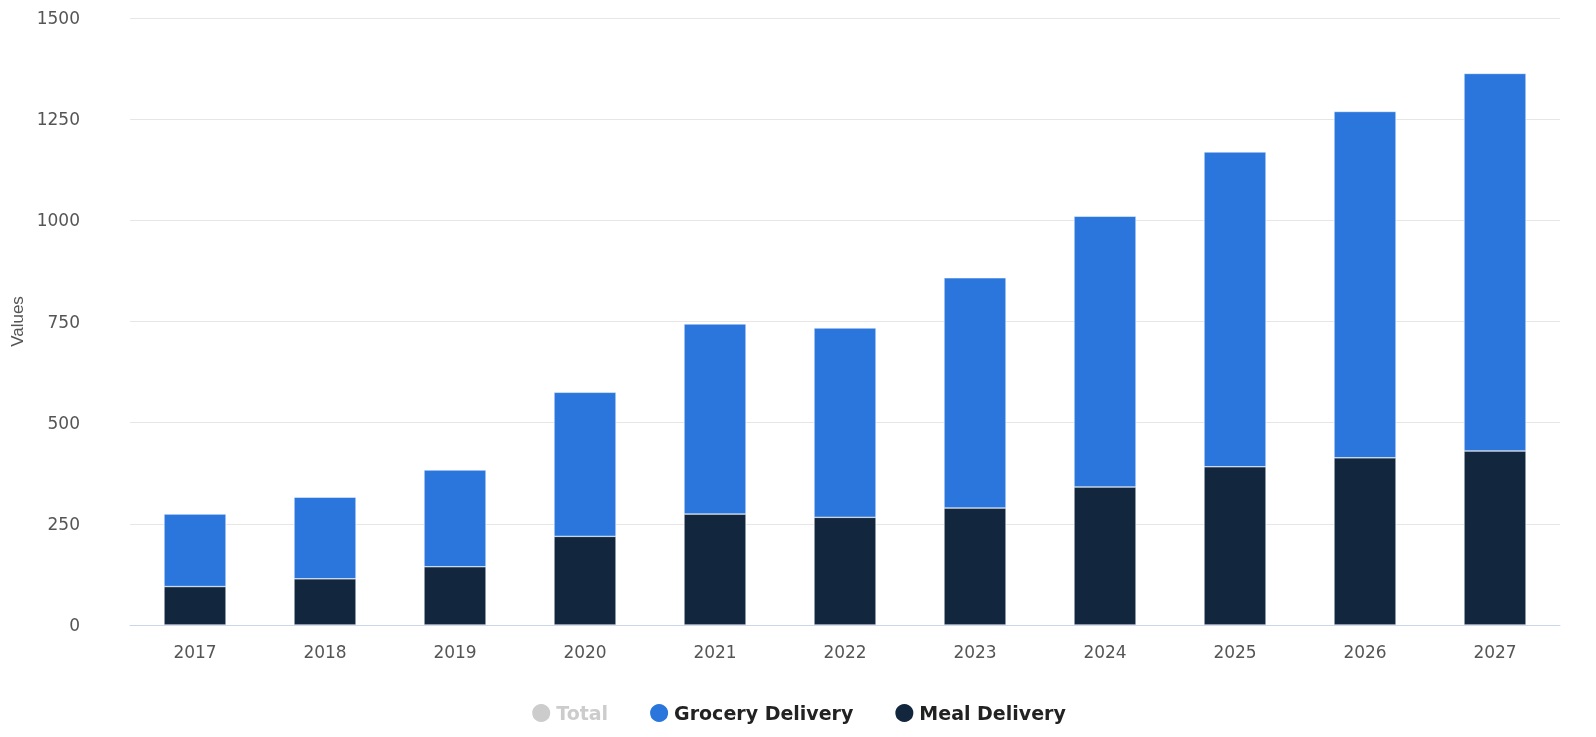 The height and width of the screenshot is (737, 1596). What do you see at coordinates (58, 119) in the screenshot?
I see `y-tick-label: 1250` at bounding box center [58, 119].